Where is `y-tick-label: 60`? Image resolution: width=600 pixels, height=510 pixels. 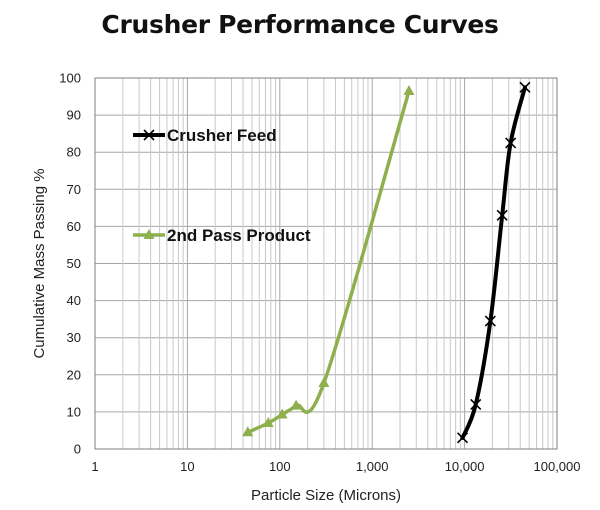
y-tick-label: 60 is located at coordinates (74, 226).